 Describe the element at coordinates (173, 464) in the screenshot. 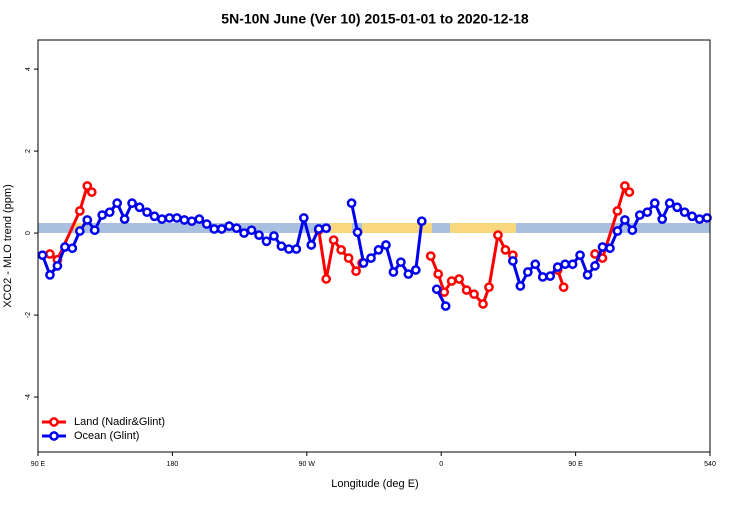

I see `x-tick-label: 180` at that location.